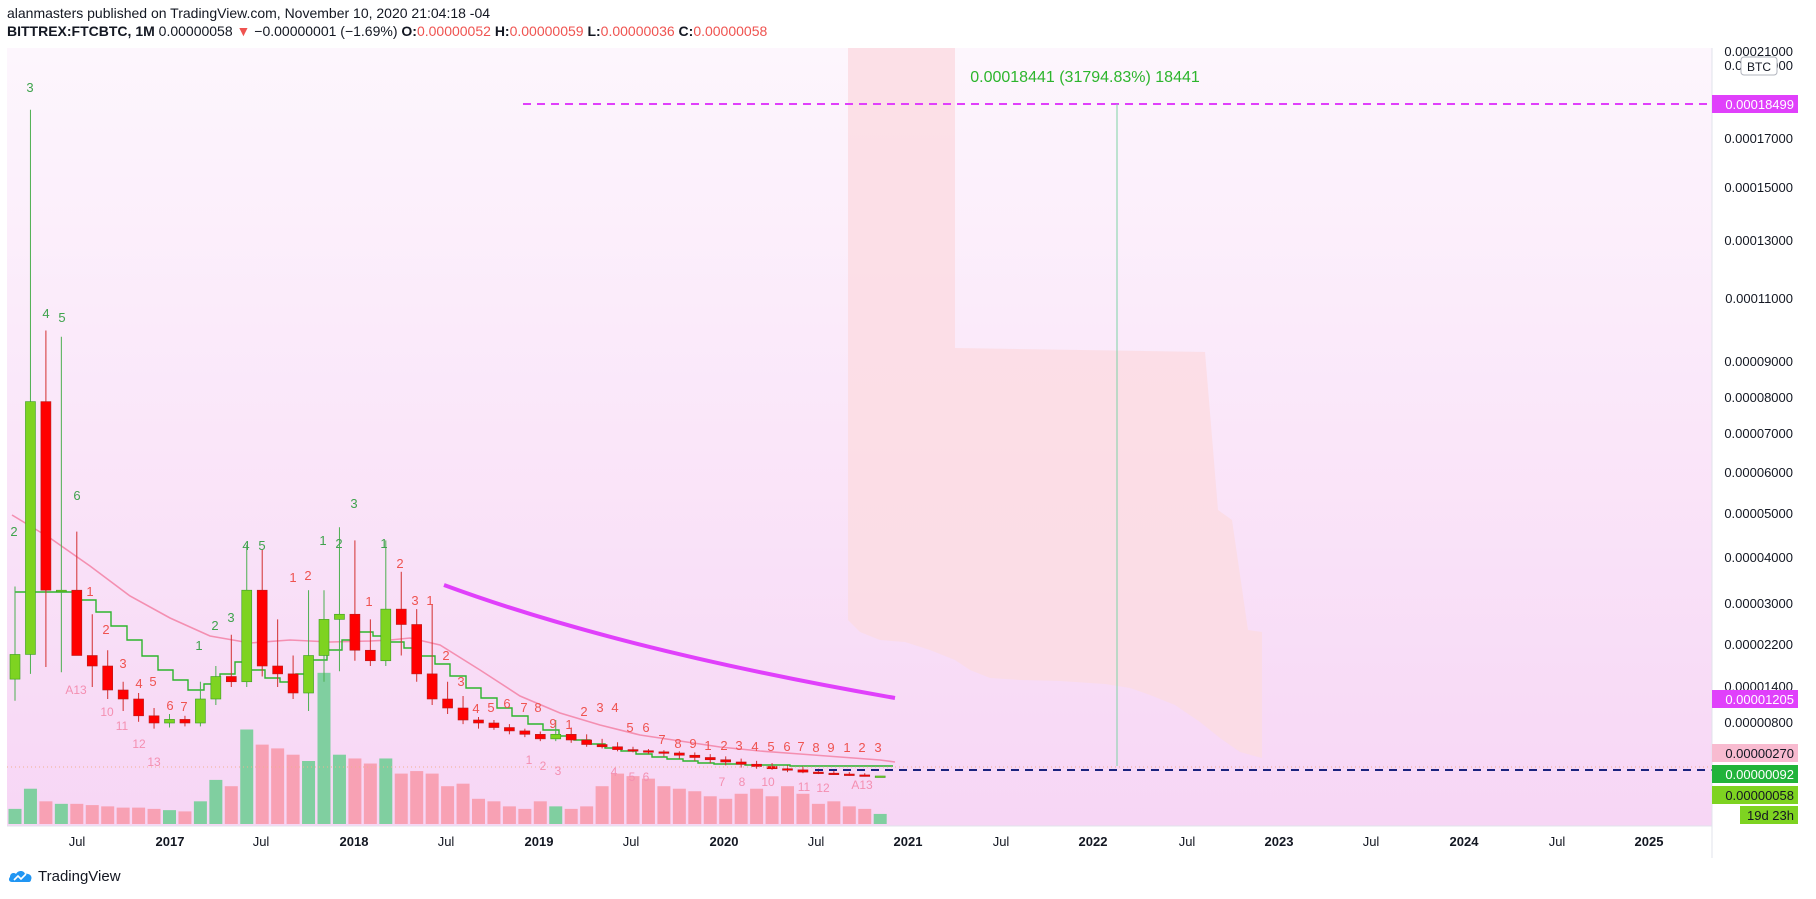 The height and width of the screenshot is (899, 1816). Describe the element at coordinates (908, 841) in the screenshot. I see `time-axis-label: 2021` at that location.